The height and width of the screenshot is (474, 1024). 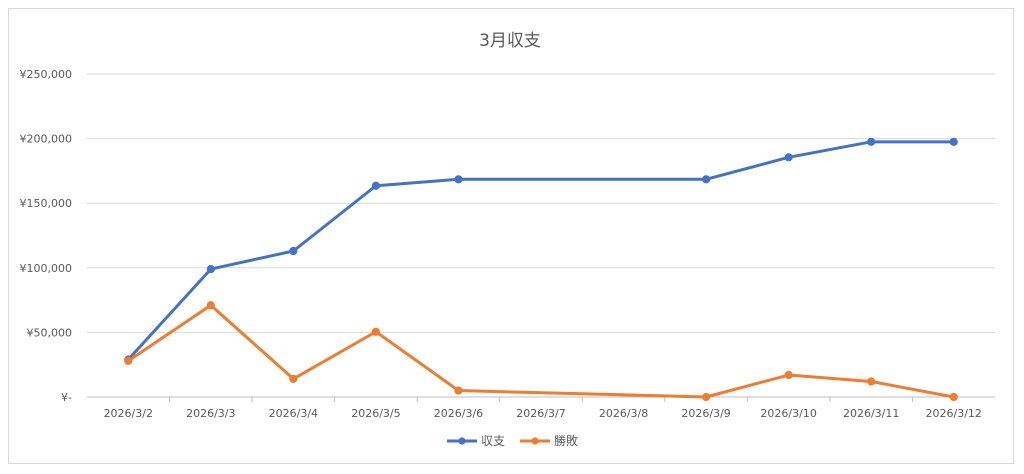 I want to click on x-tick-label: 2026/3/3, so click(x=210, y=413).